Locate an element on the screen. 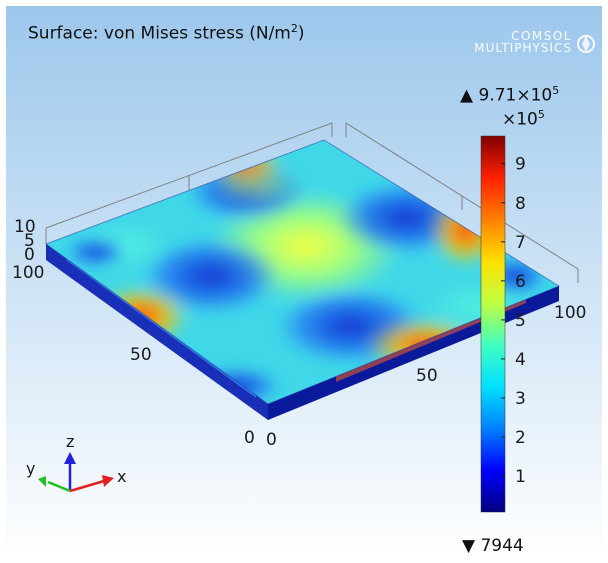 This screenshot has width=608, height=563. logo-line2: MULTIPHYSICS is located at coordinates (523, 48).